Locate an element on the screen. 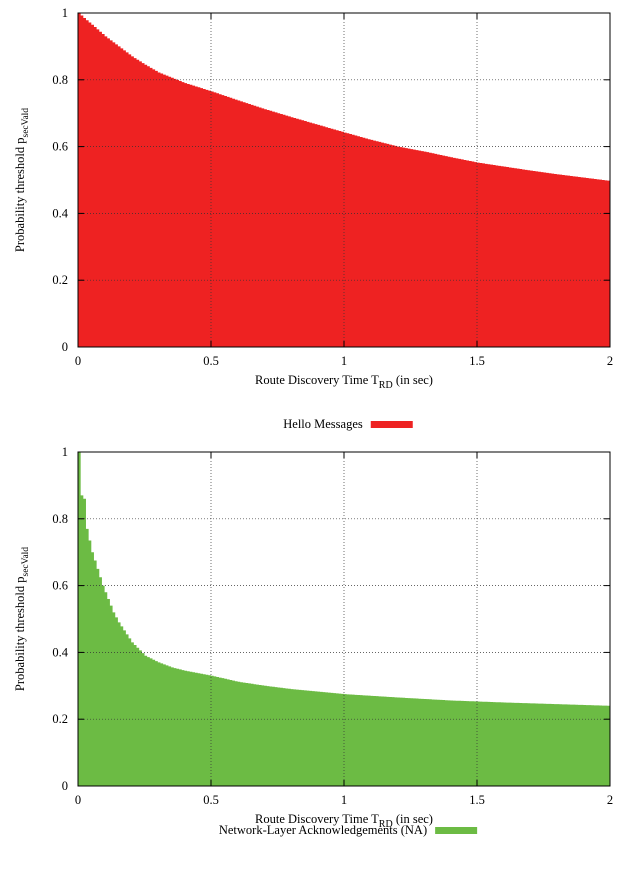 This screenshot has height=870, width=623. legend-label: Network-Layer Acknowledgements (NA) is located at coordinates (323, 830).